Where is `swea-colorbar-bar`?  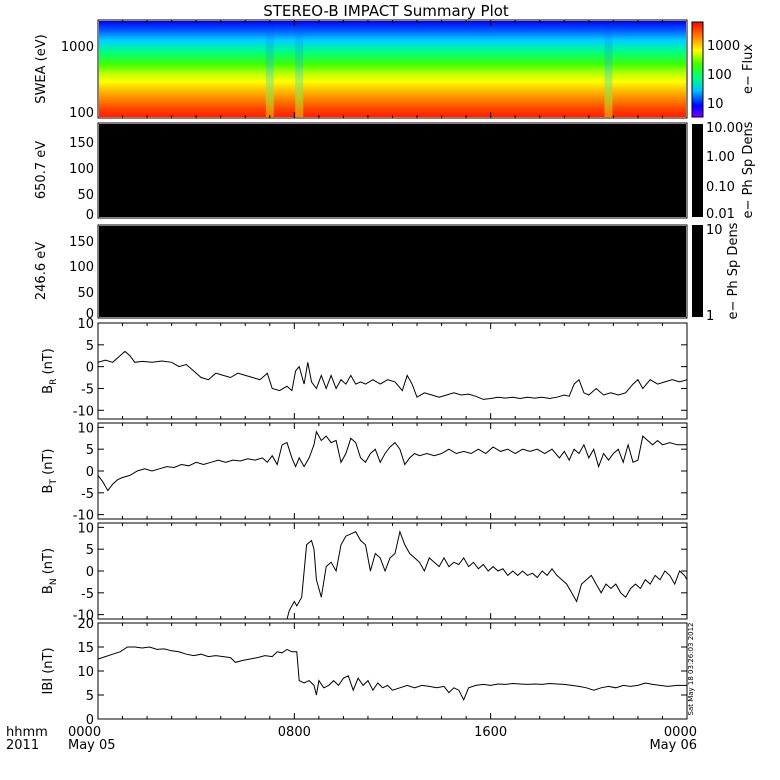 swea-colorbar-bar is located at coordinates (697, 69).